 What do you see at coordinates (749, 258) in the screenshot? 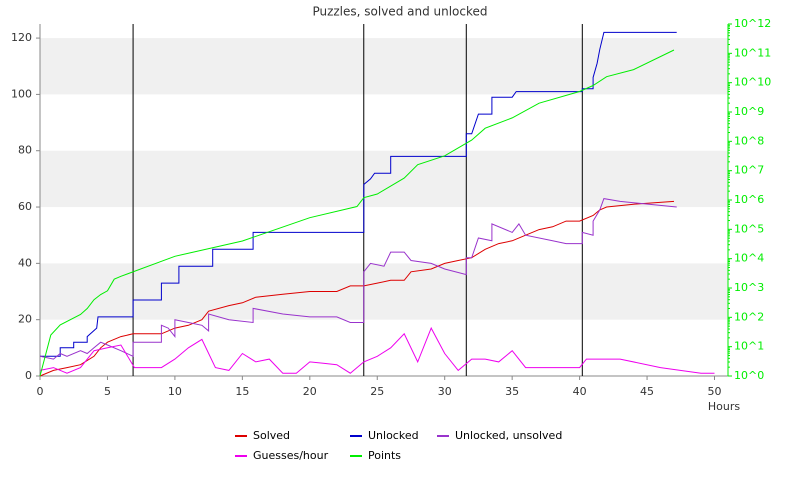
I see `y2-tick-label: 10^4` at bounding box center [749, 258].